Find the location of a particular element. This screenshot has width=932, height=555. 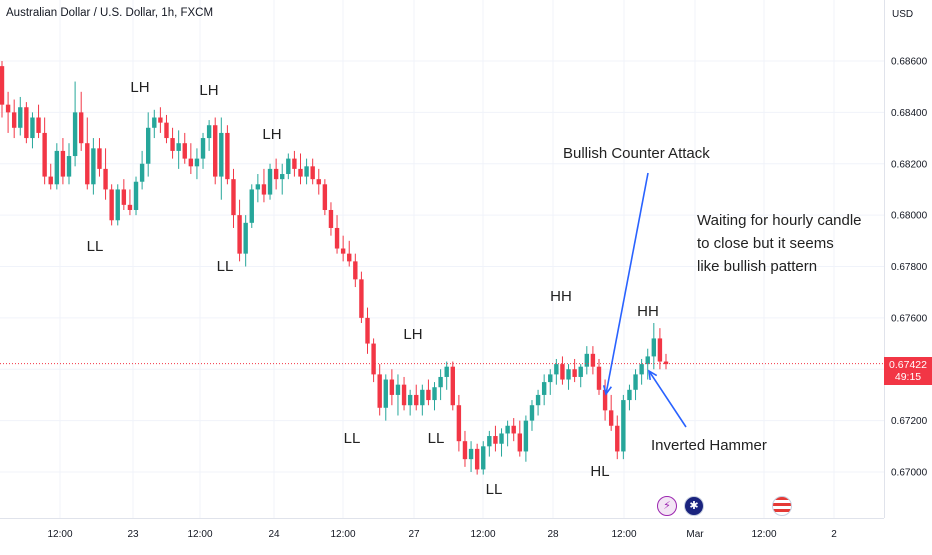

us-flag-icon is located at coordinates (782, 506).